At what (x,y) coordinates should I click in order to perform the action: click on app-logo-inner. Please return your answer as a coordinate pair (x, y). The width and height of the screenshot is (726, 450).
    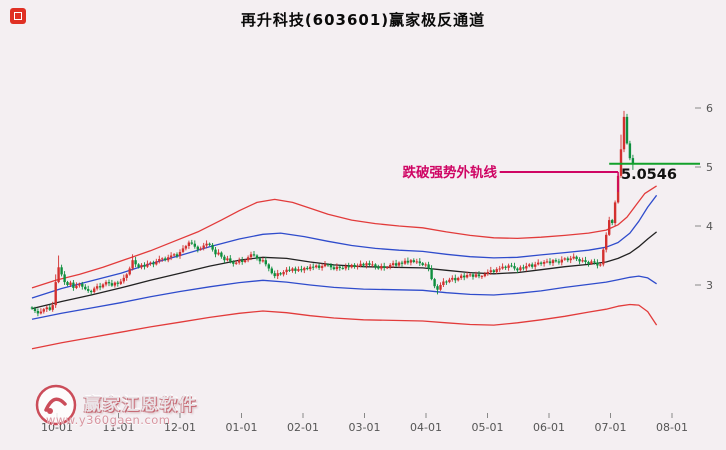
    Looking at the image, I should click on (18, 16).